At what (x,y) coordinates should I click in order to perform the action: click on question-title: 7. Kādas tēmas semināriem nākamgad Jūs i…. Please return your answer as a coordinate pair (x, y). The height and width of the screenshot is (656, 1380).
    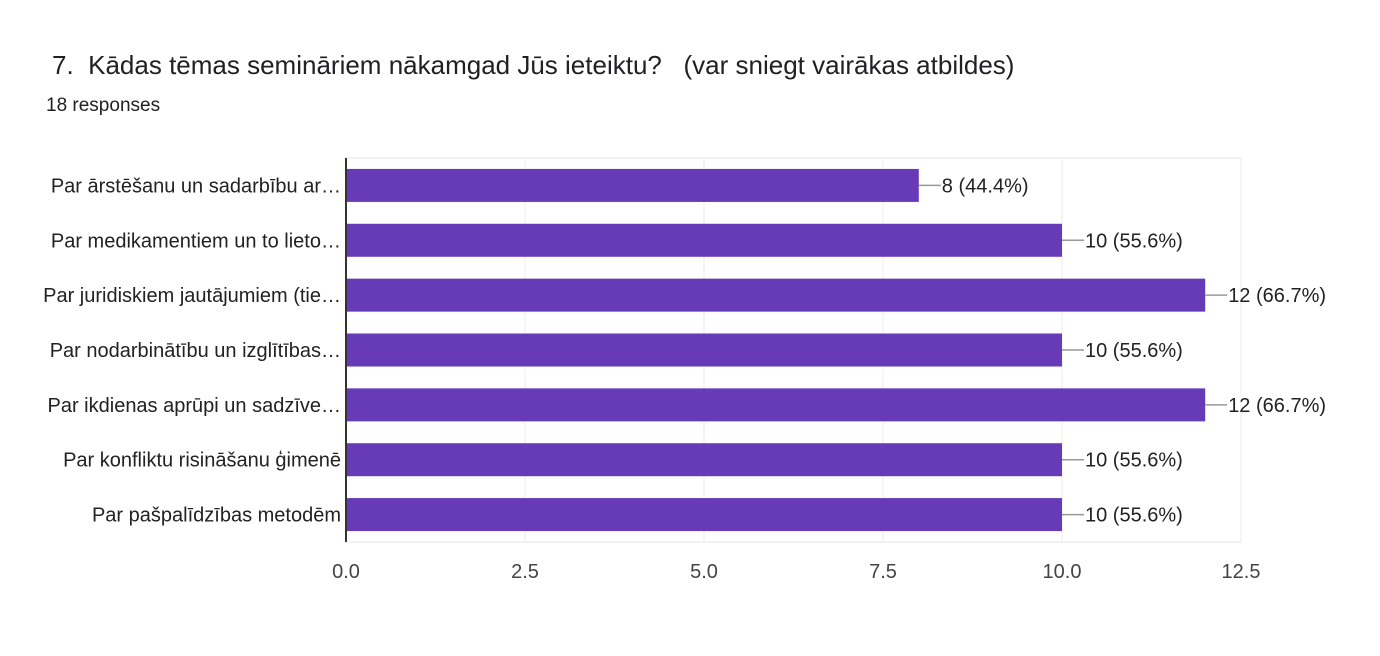
    Looking at the image, I should click on (533, 65).